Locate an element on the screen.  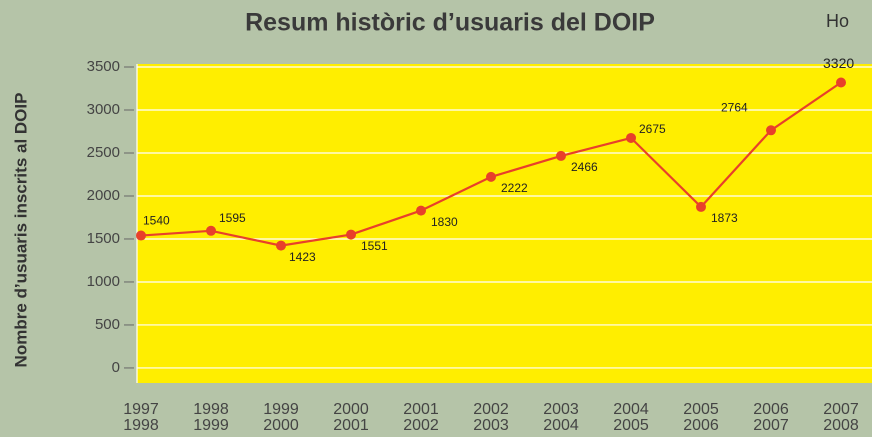
y-tick-label: 2000 is located at coordinates (103, 195).